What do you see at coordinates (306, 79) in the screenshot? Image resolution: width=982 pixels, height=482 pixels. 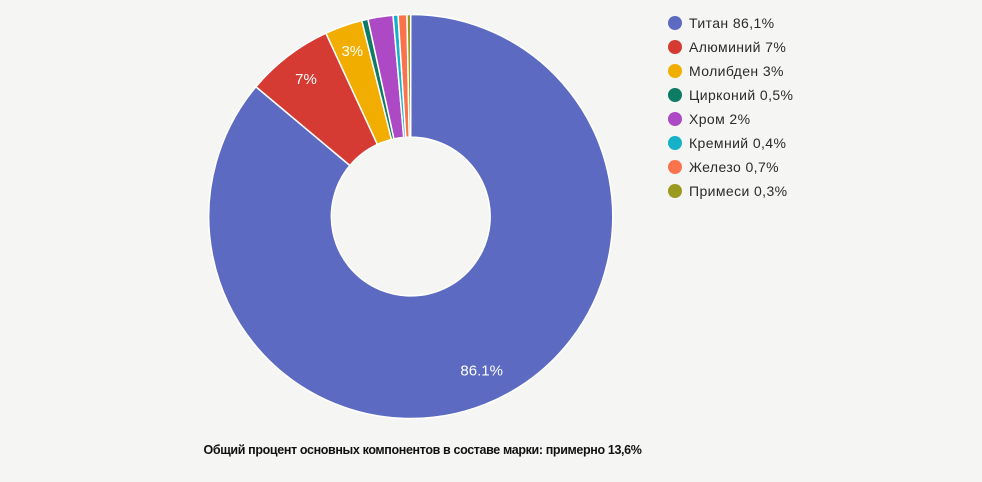 I see `svg-text: 7%` at bounding box center [306, 79].